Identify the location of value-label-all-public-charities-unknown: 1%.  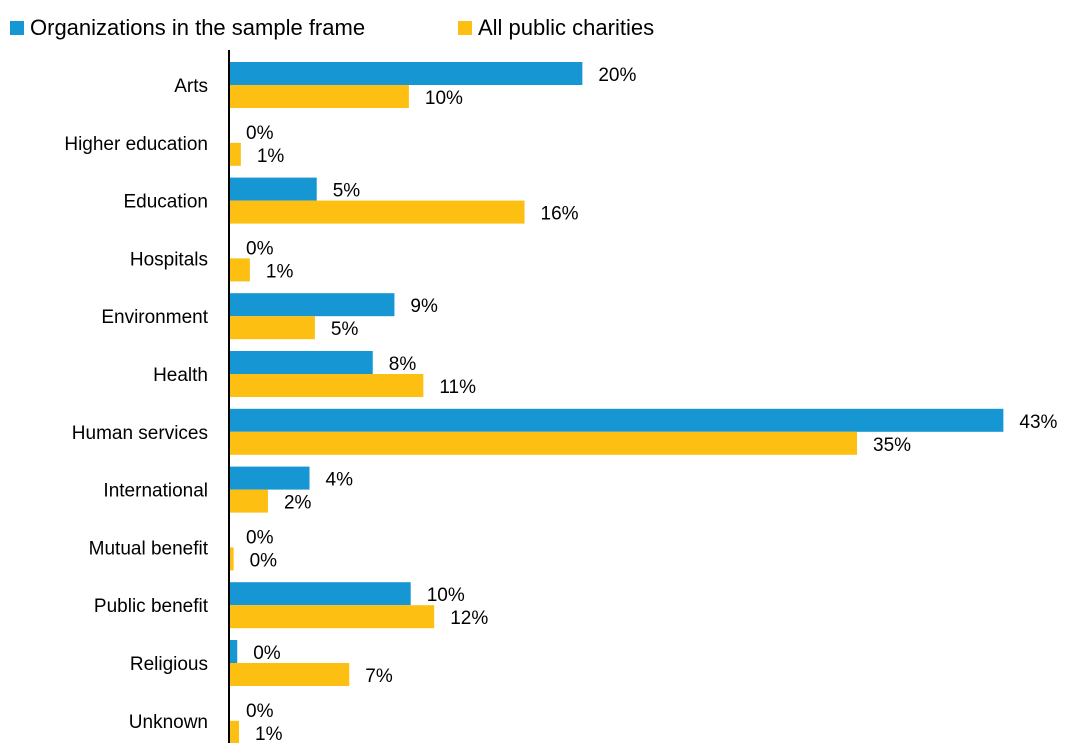
(269, 733).